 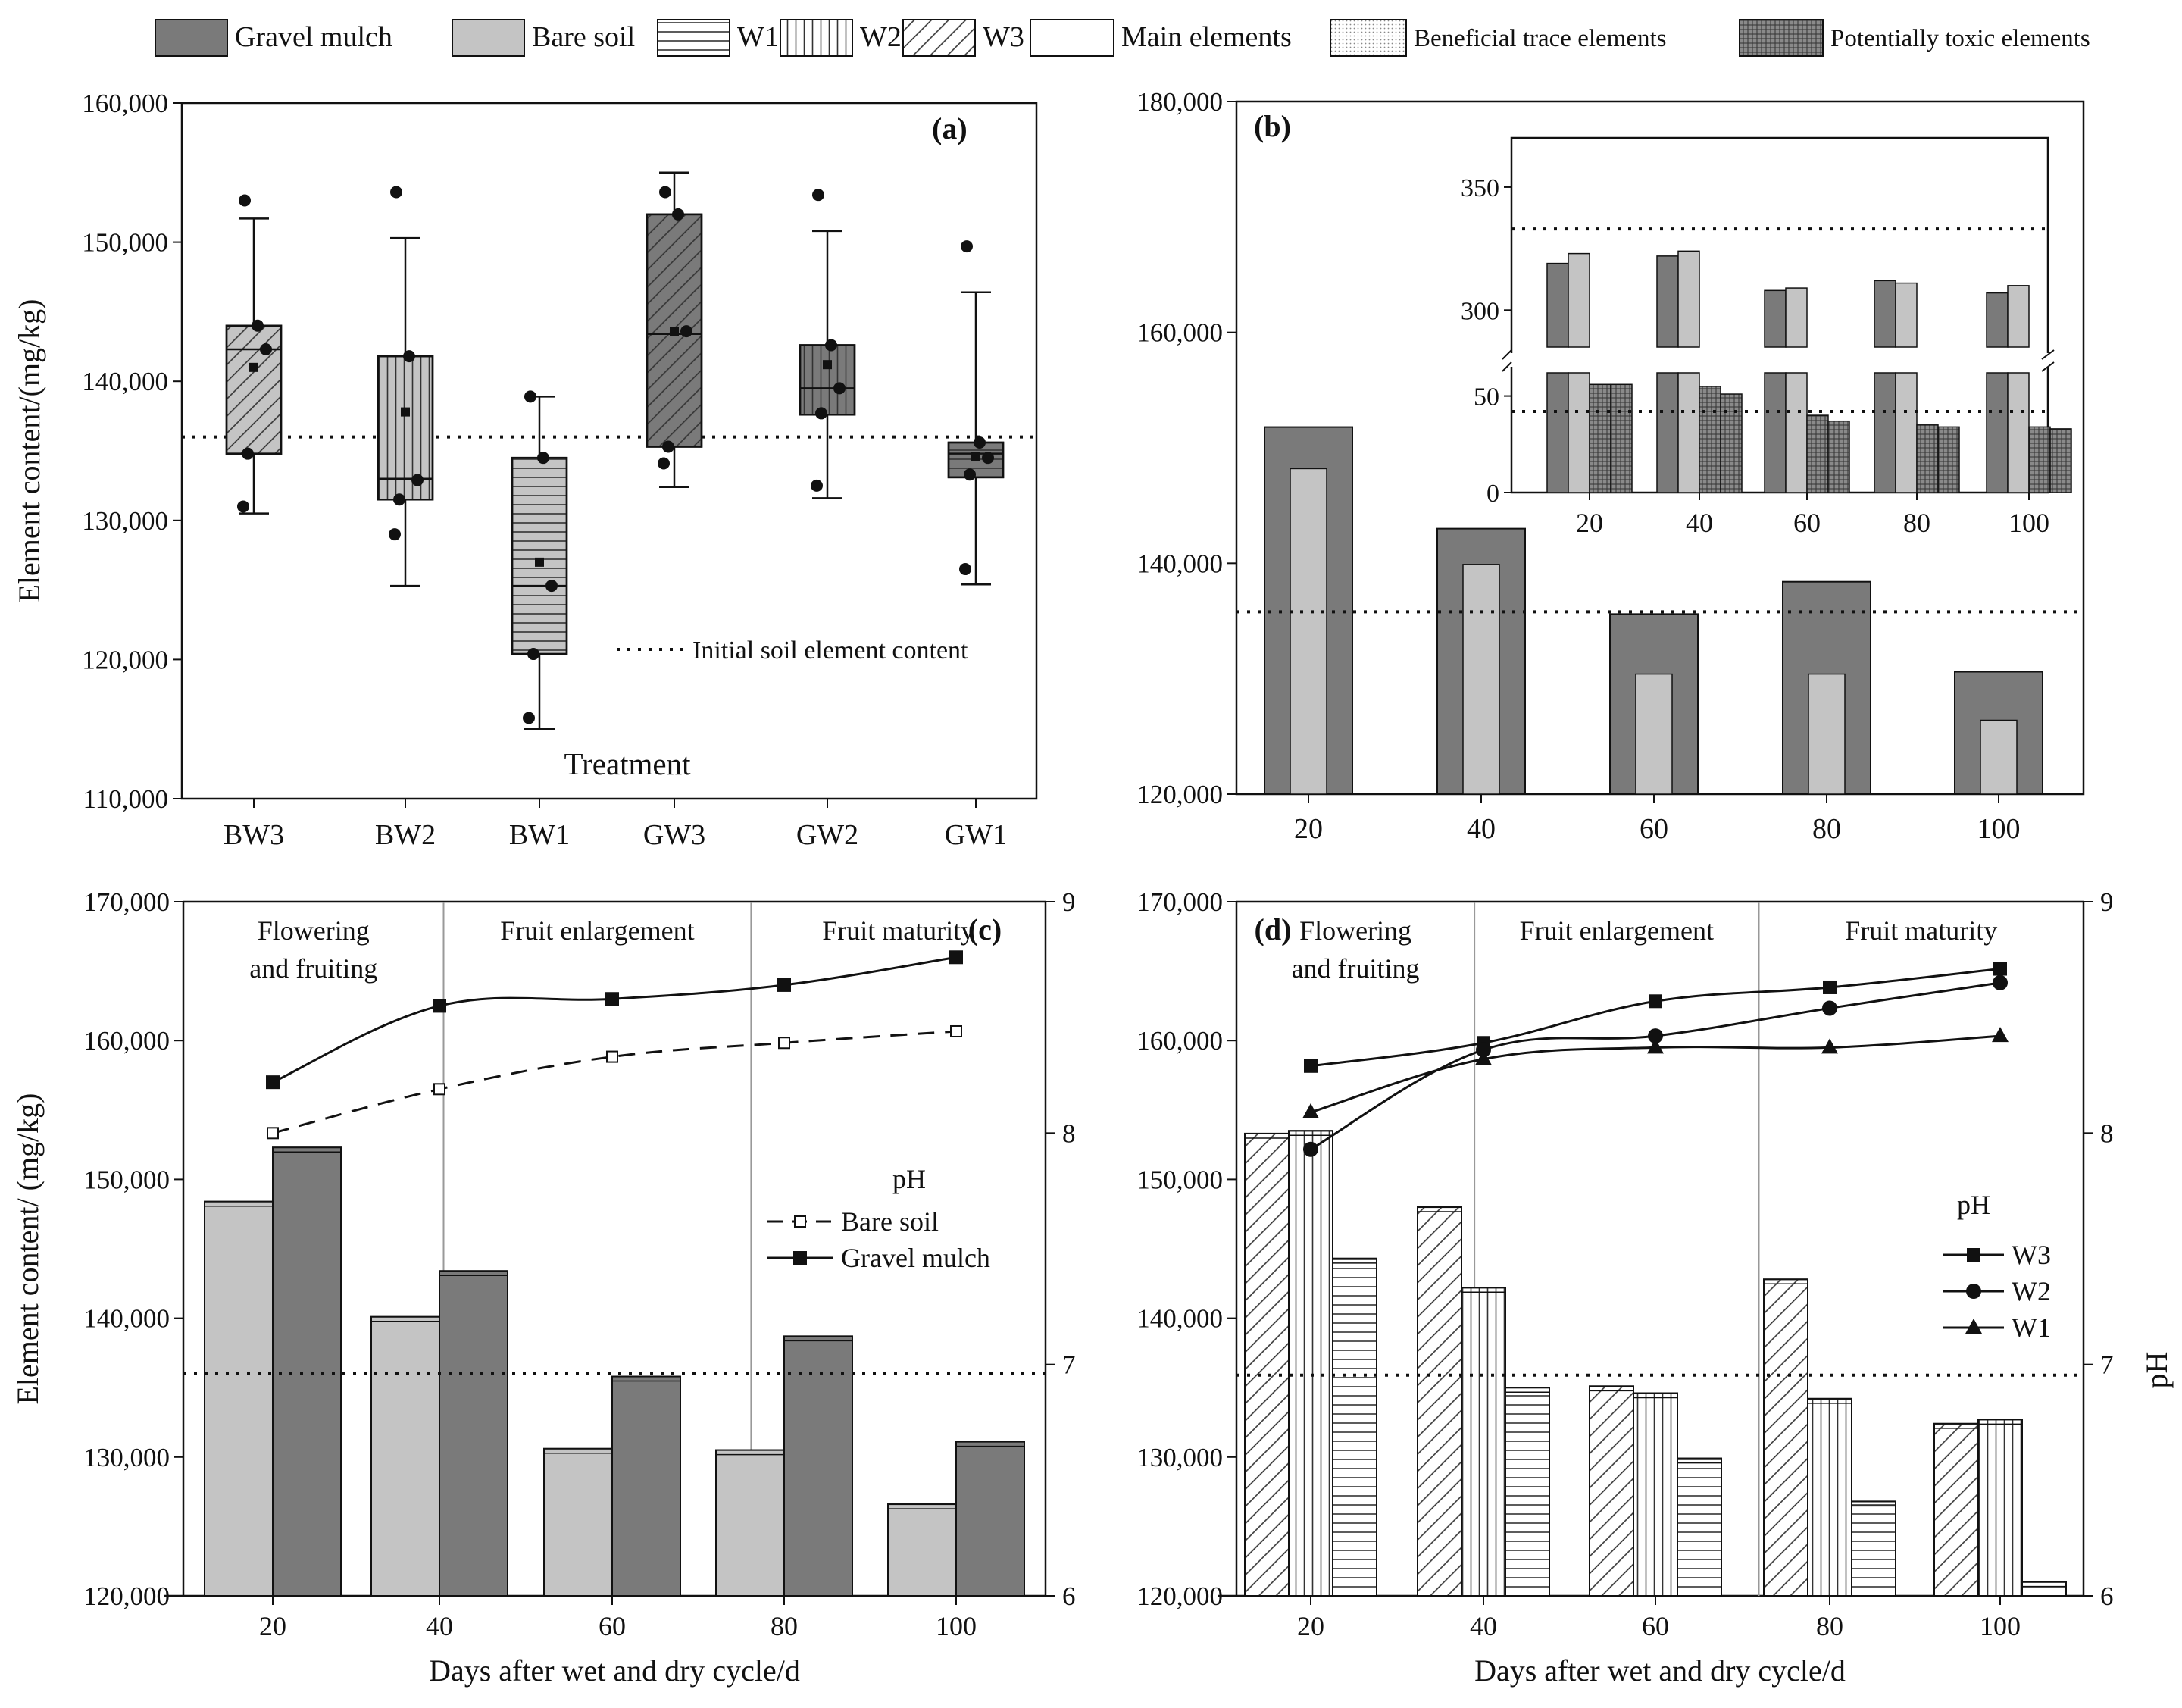 What do you see at coordinates (1072, 38) in the screenshot?
I see `legend-swatch-main` at bounding box center [1072, 38].